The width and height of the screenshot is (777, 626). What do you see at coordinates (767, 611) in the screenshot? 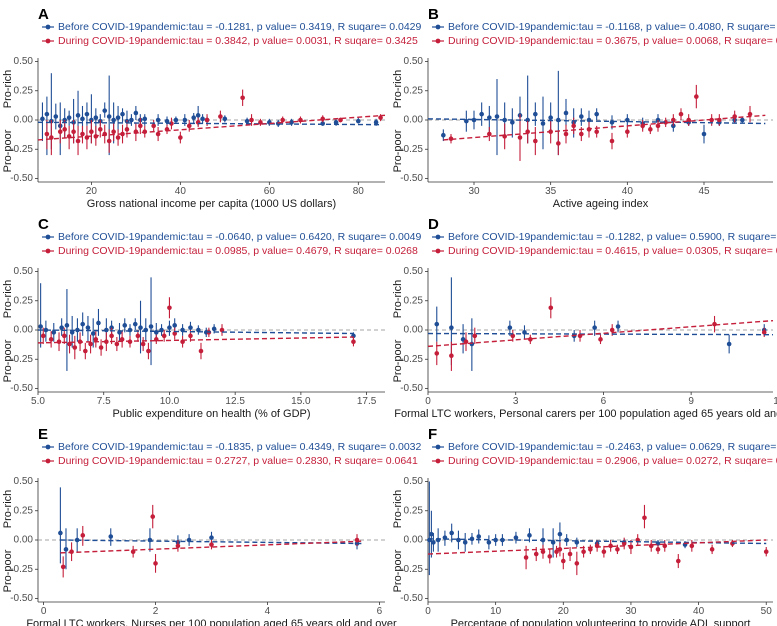
I see `x-tick-label: 50` at bounding box center [767, 611].